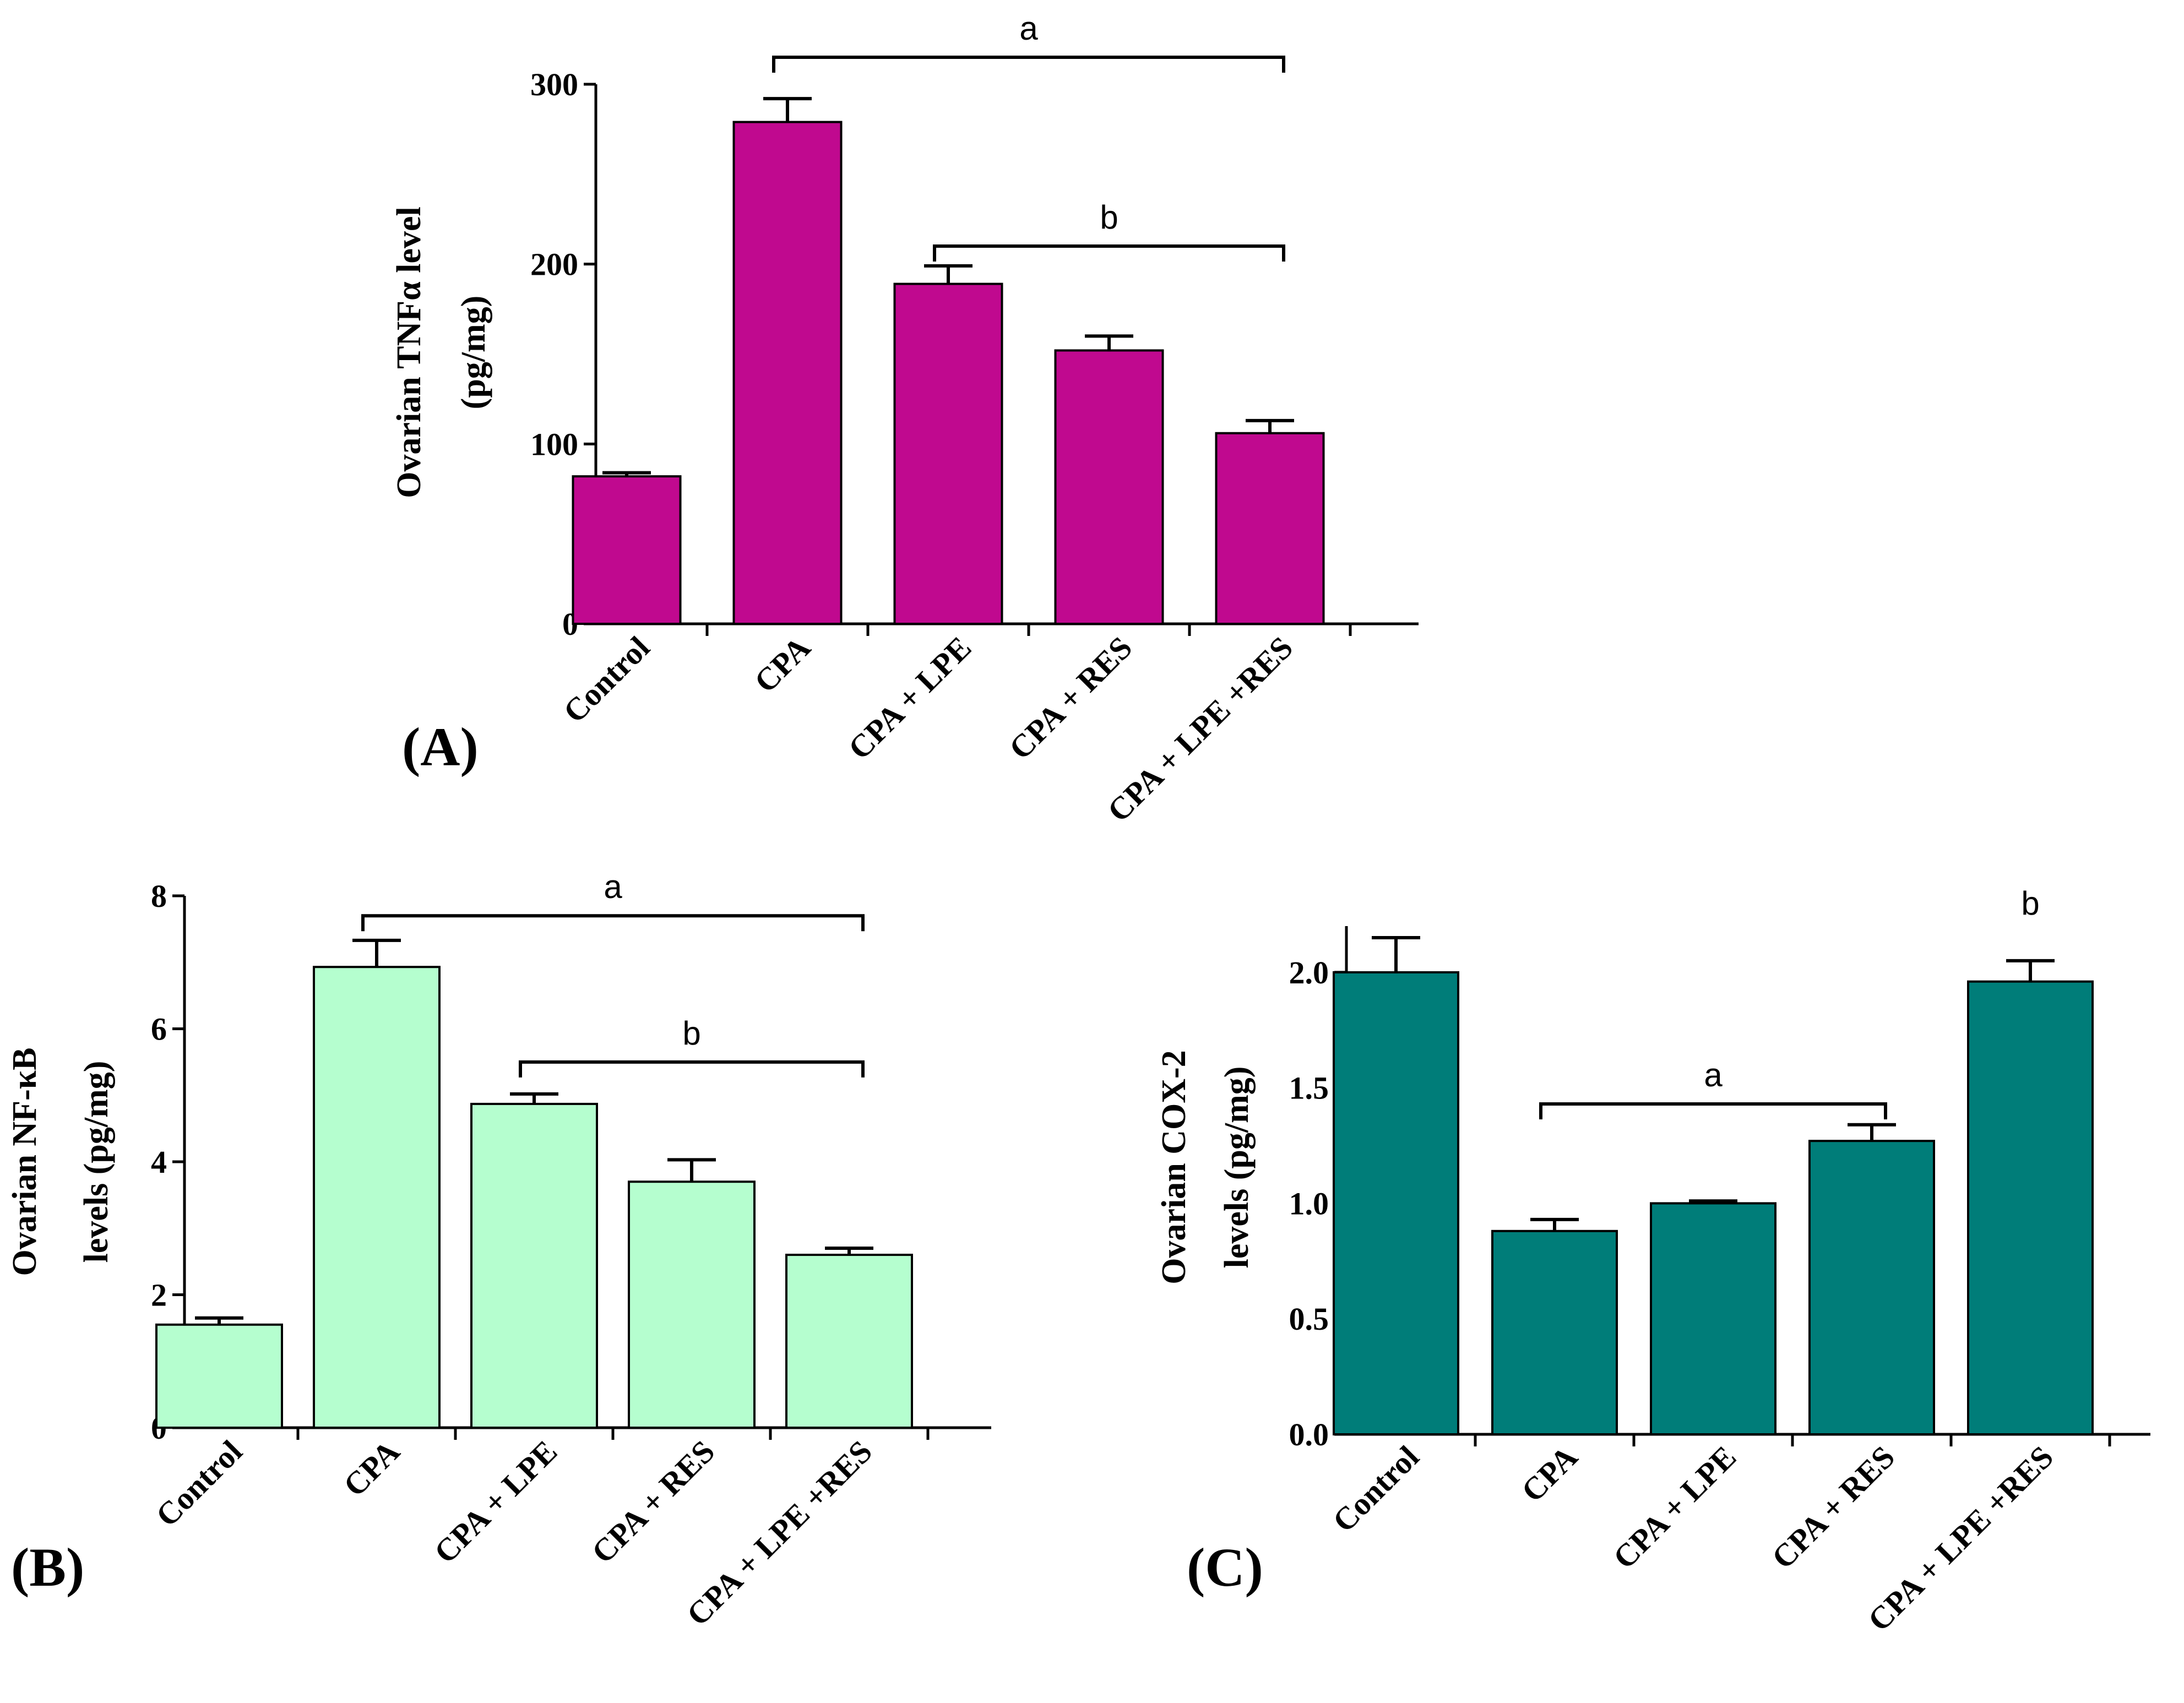 This screenshot has width=2184, height=1703. What do you see at coordinates (1309, 1319) in the screenshot?
I see `y-tick-label: 0.5` at bounding box center [1309, 1319].